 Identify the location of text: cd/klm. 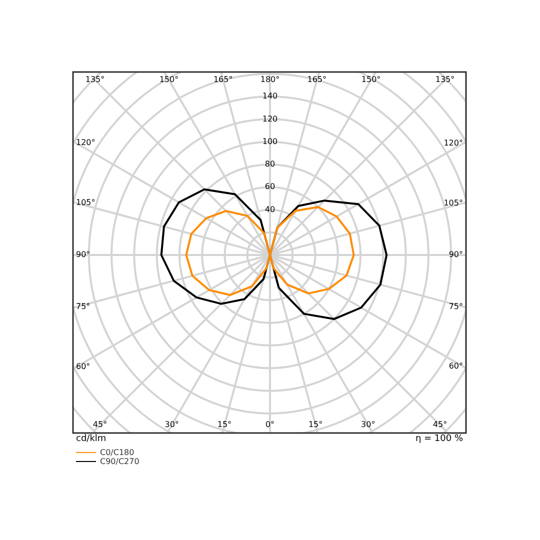
(91, 439).